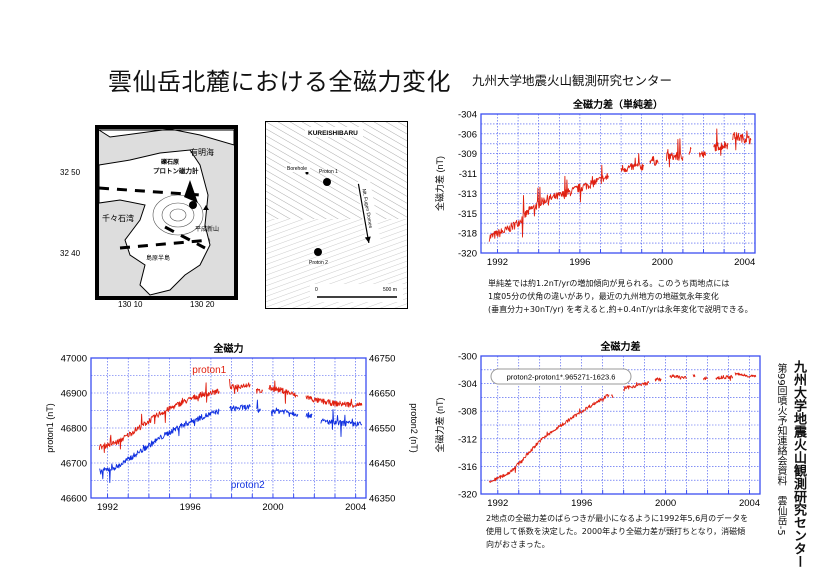 The width and height of the screenshot is (827, 585). I want to click on contours, so click(178, 215).